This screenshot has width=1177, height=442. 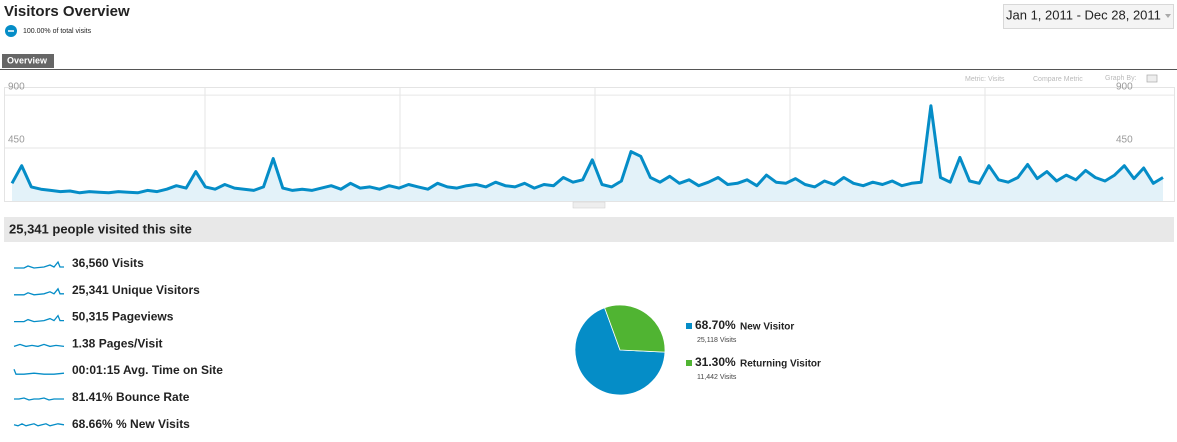 I want to click on resize-handle, so click(x=589, y=205).